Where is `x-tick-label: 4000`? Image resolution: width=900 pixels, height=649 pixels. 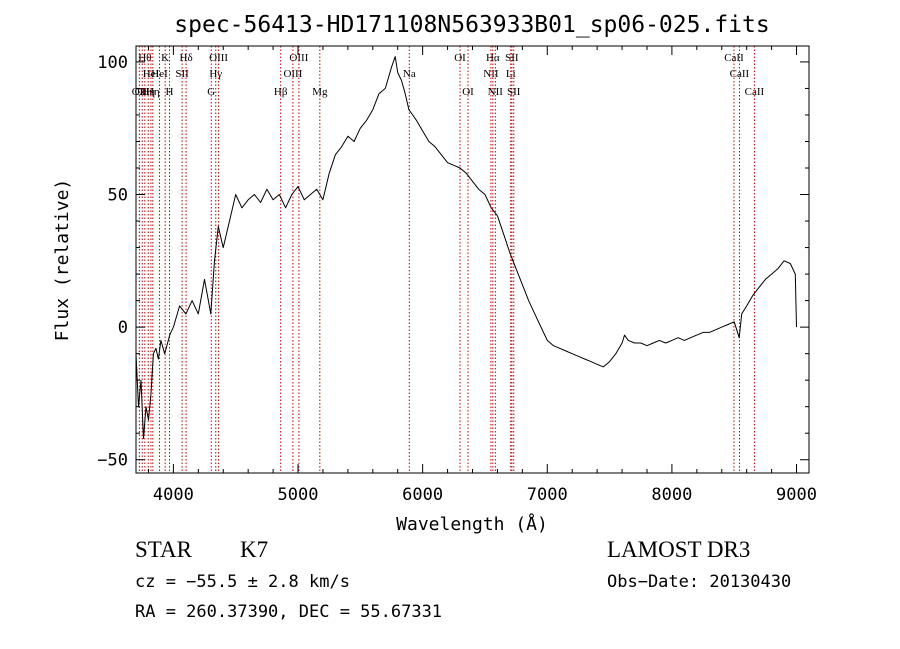
x-tick-label: 4000 is located at coordinates (173, 495).